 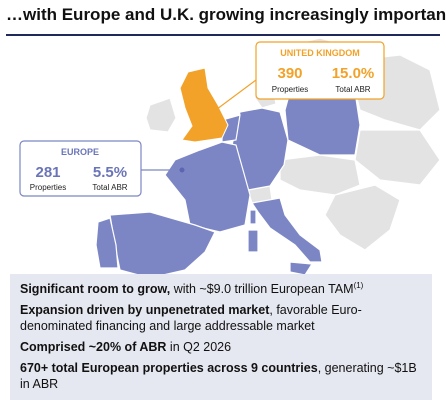 What do you see at coordinates (362, 217) in the screenshot?
I see `balkans` at bounding box center [362, 217].